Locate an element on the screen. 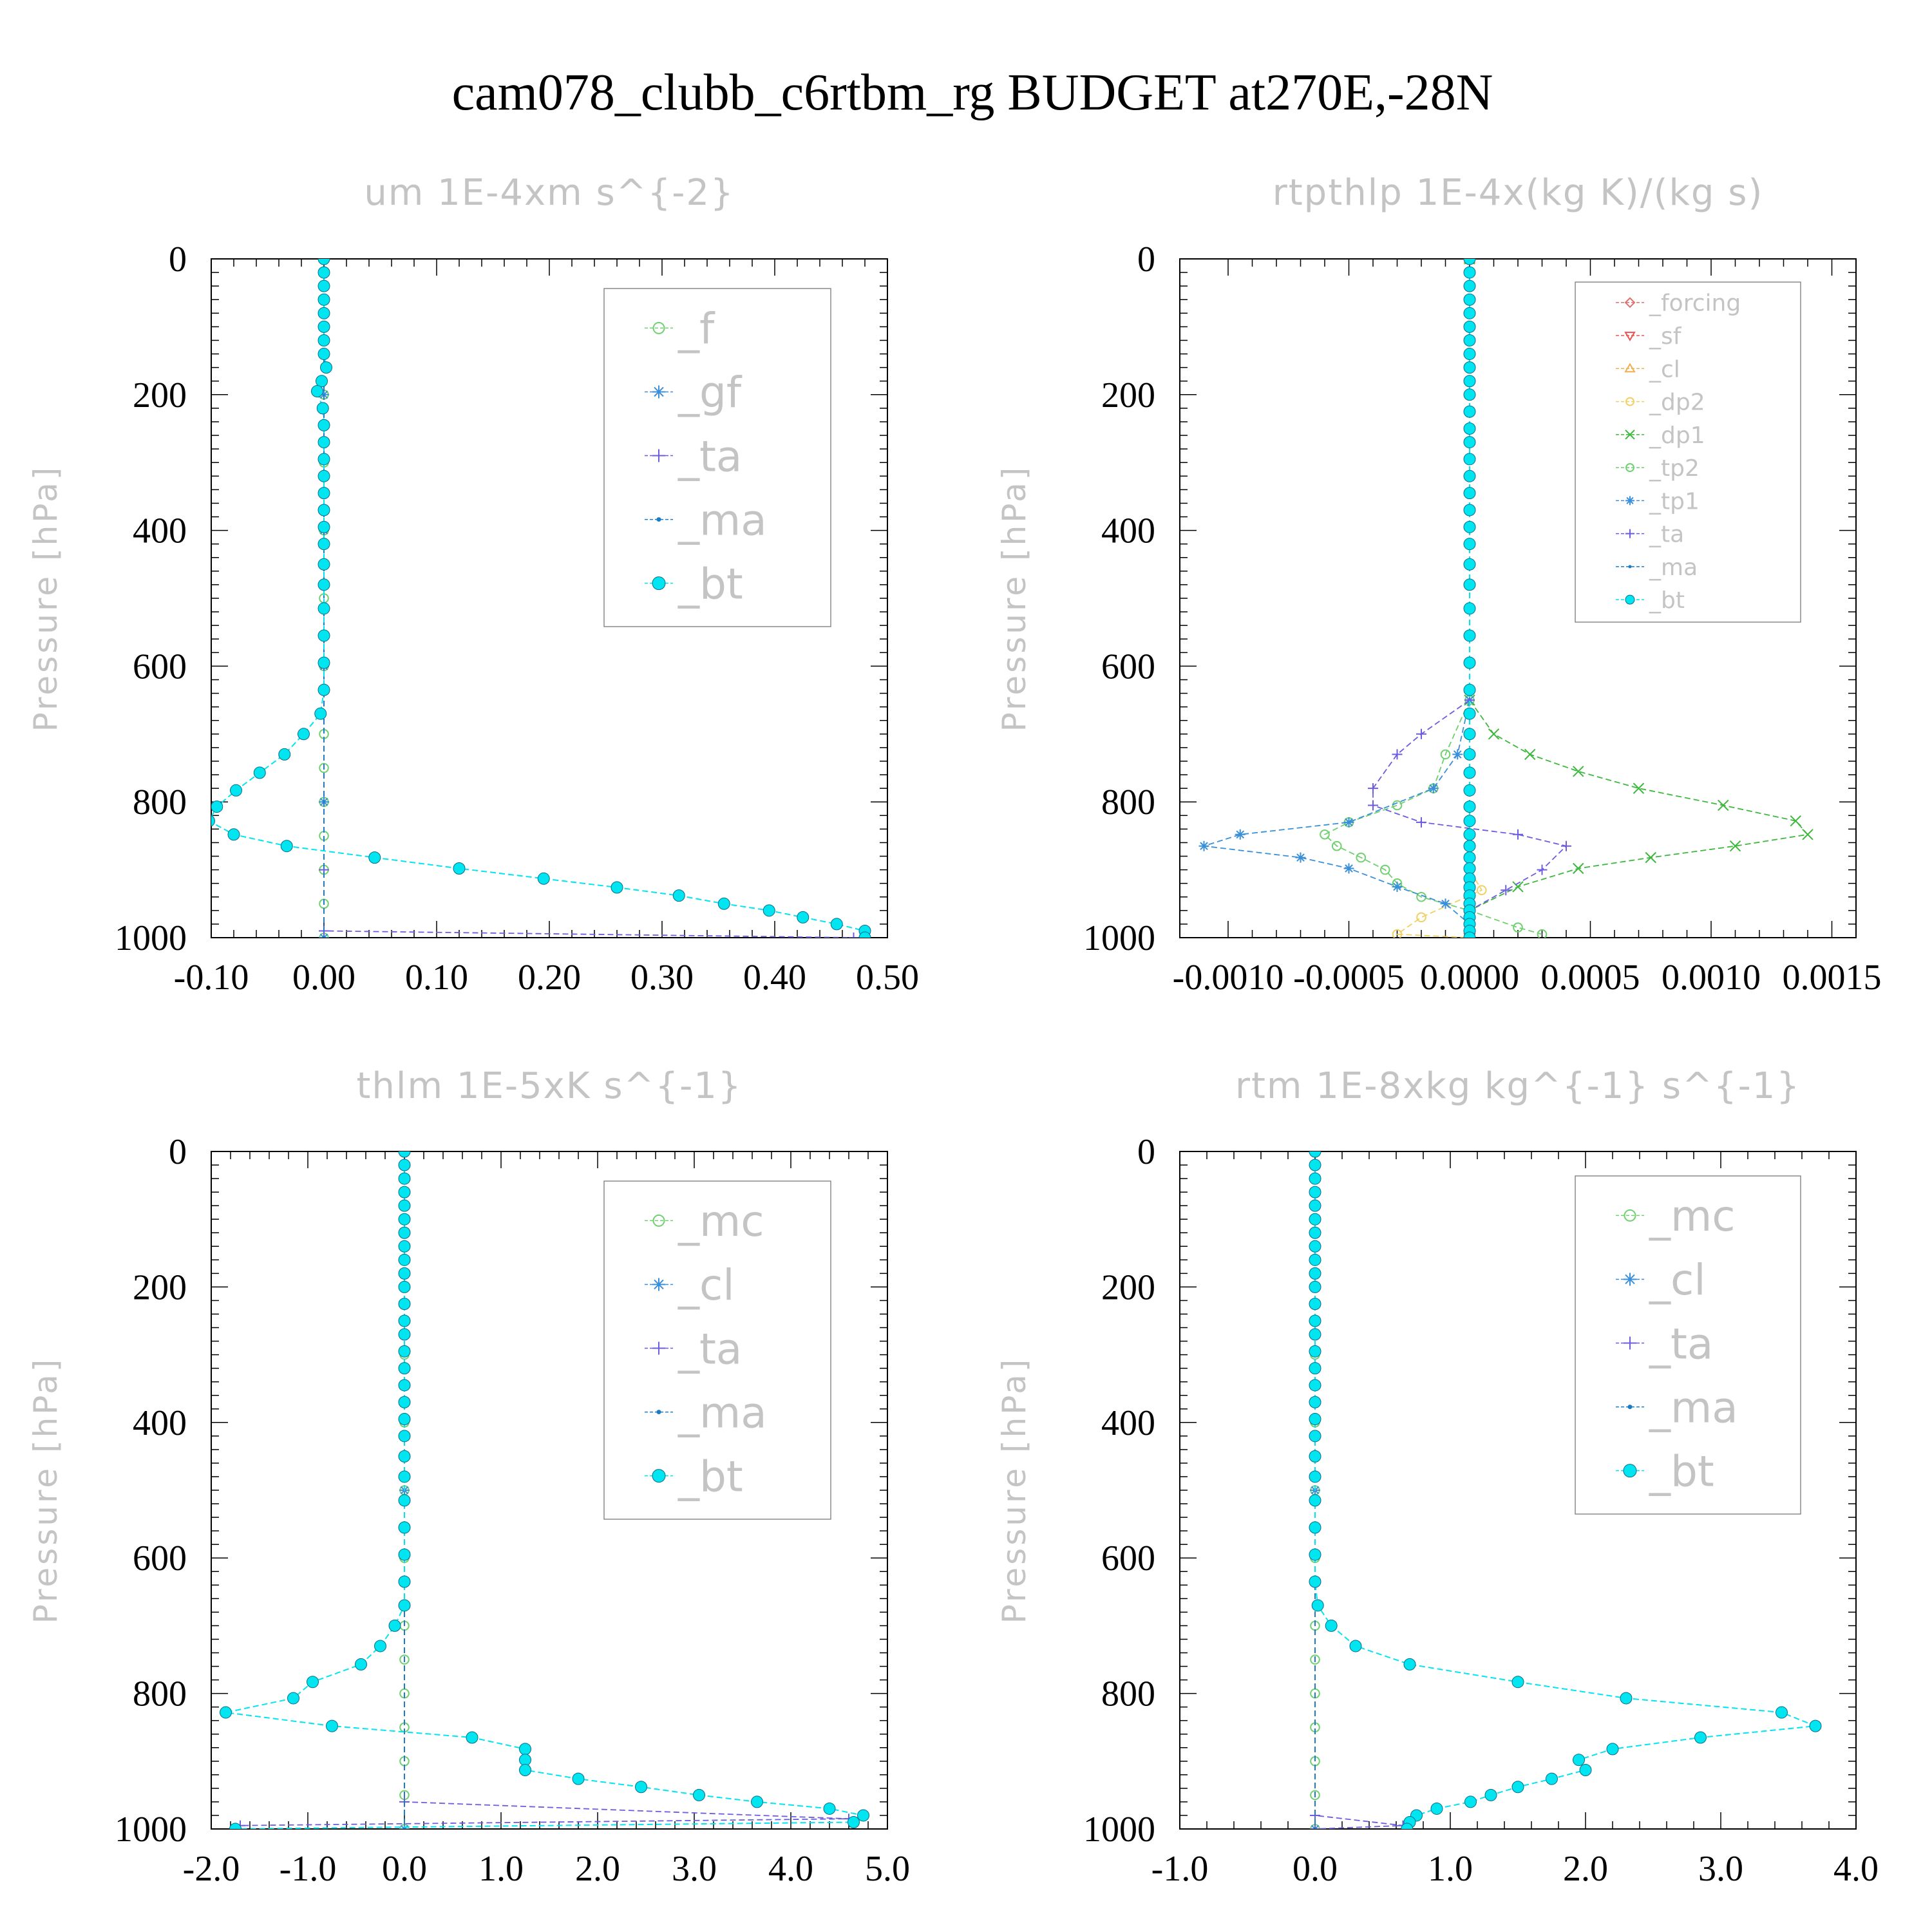 The height and width of the screenshot is (1932, 1932). legend-entry: _forcing is located at coordinates (1678, 303).